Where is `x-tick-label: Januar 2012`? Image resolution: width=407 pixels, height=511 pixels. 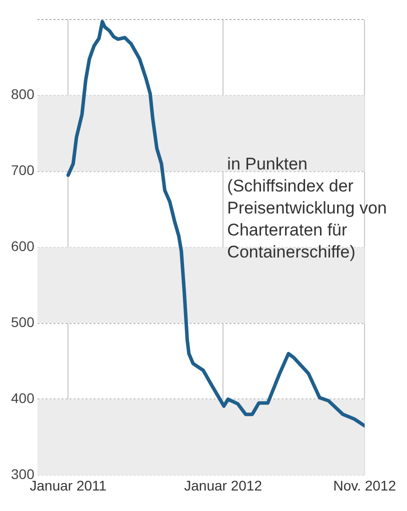 x-tick-label: Januar 2012 is located at coordinates (223, 485).